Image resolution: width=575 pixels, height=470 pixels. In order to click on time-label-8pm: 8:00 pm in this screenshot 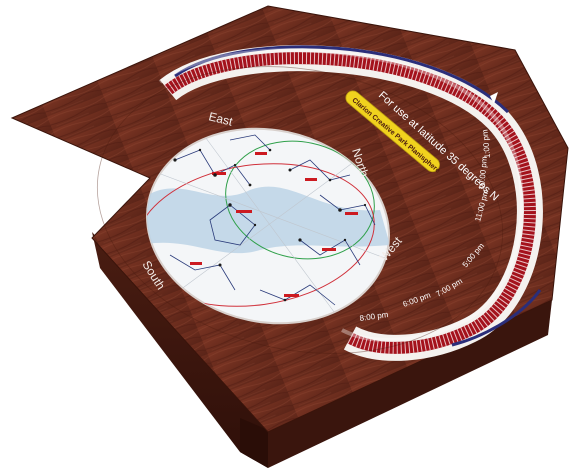, I will do `click(374, 316)`.